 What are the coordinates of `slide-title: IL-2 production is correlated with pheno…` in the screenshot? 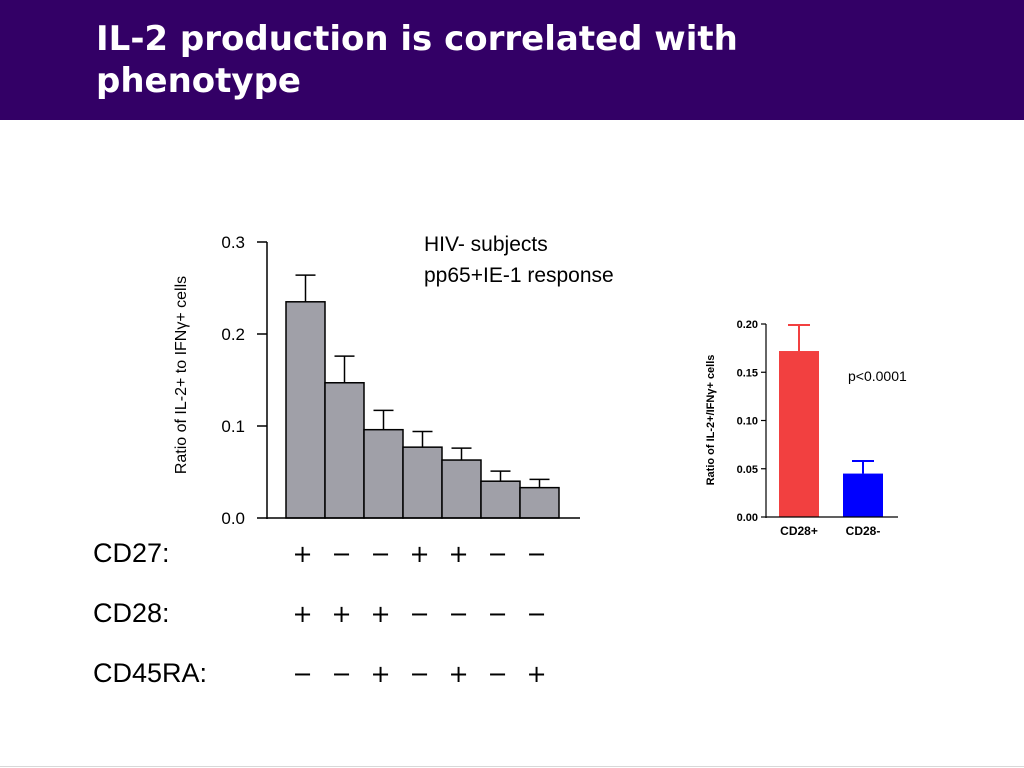 It's located at (546, 60).